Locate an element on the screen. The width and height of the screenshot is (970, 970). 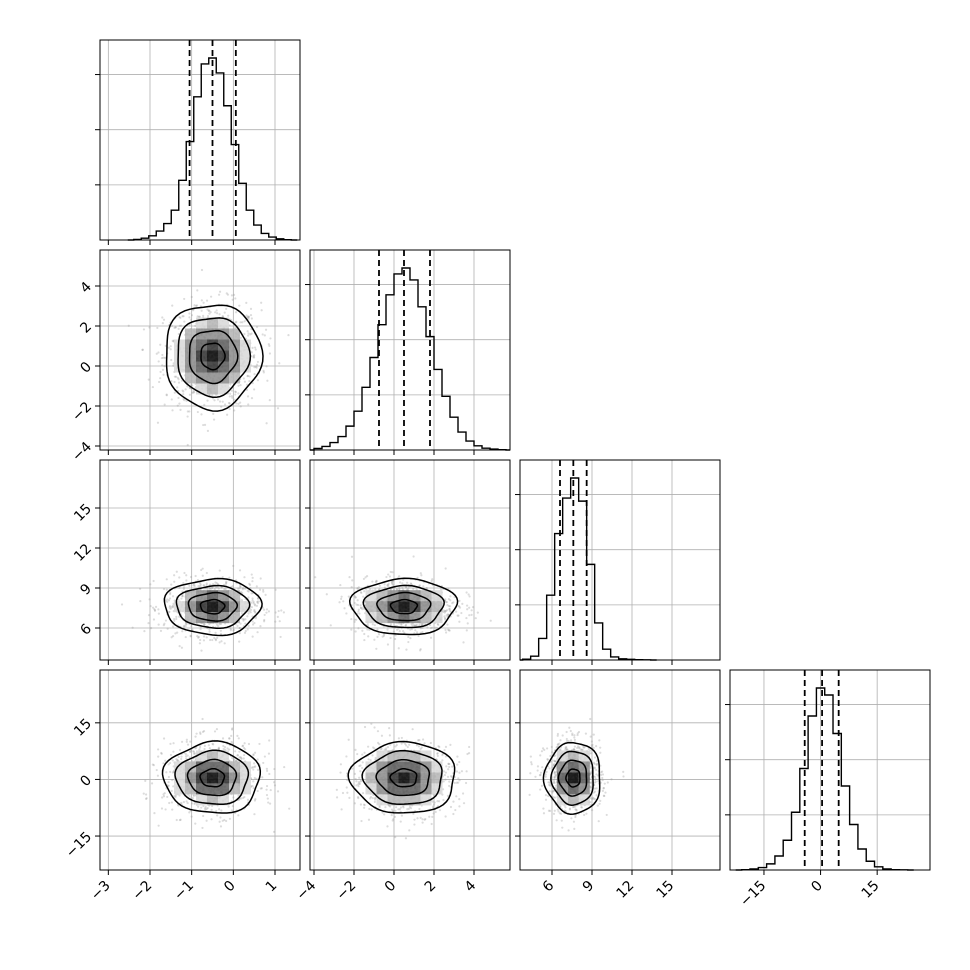
panel-frame is located at coordinates (830, 770).